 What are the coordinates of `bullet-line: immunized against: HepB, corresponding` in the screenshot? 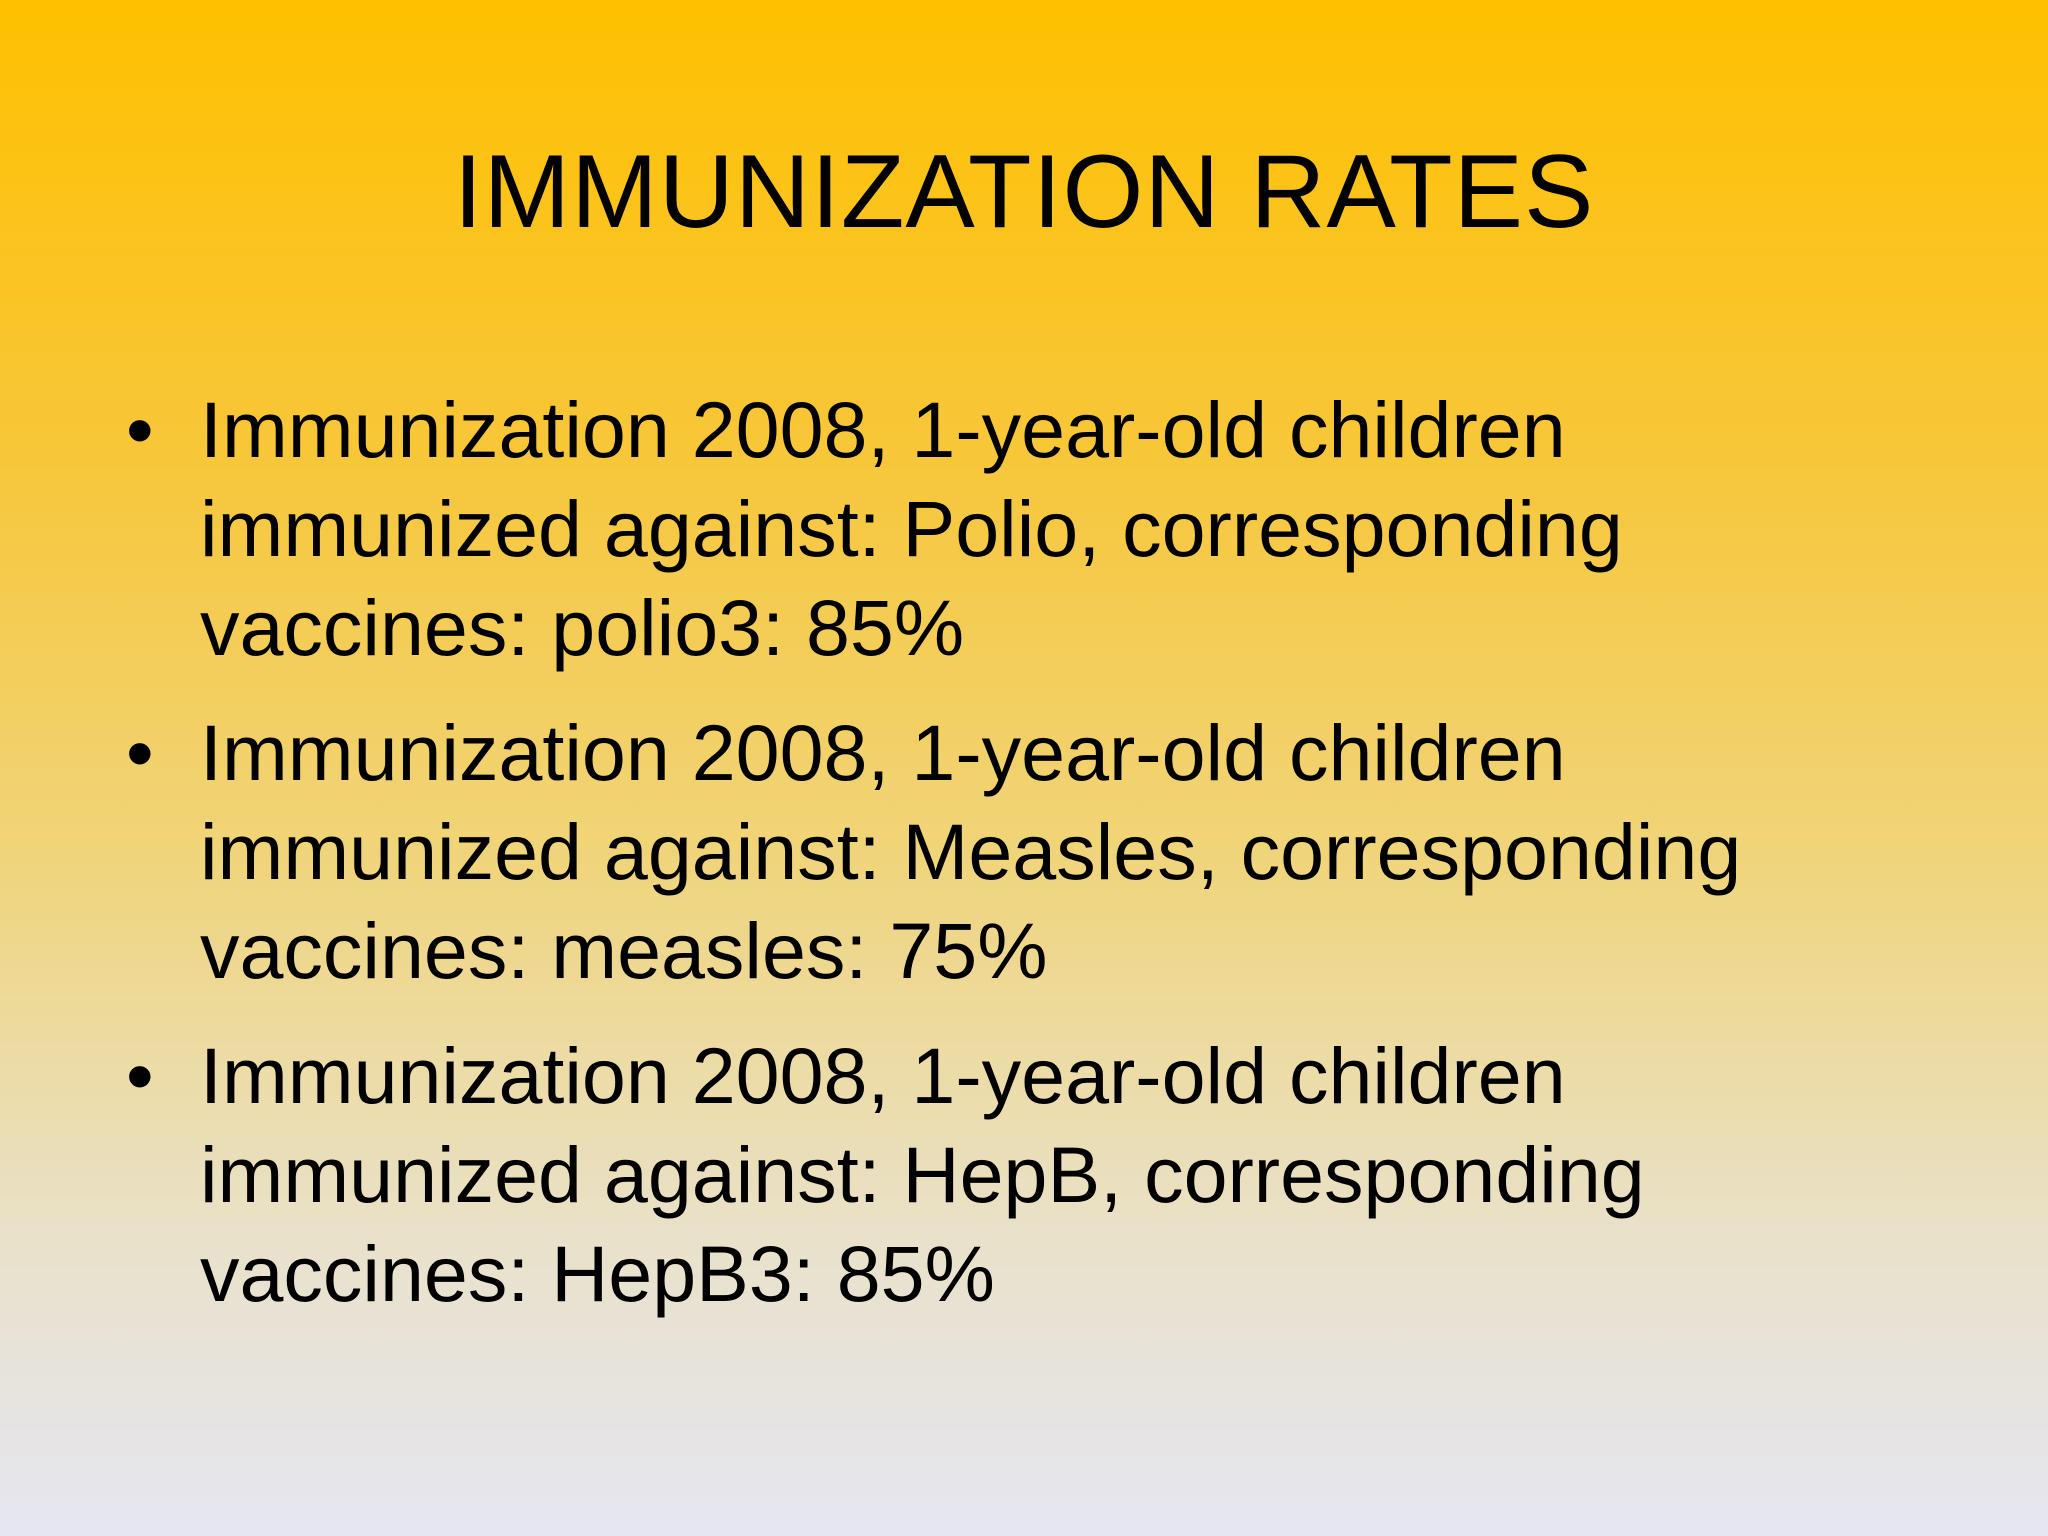 It's located at (922, 1174).